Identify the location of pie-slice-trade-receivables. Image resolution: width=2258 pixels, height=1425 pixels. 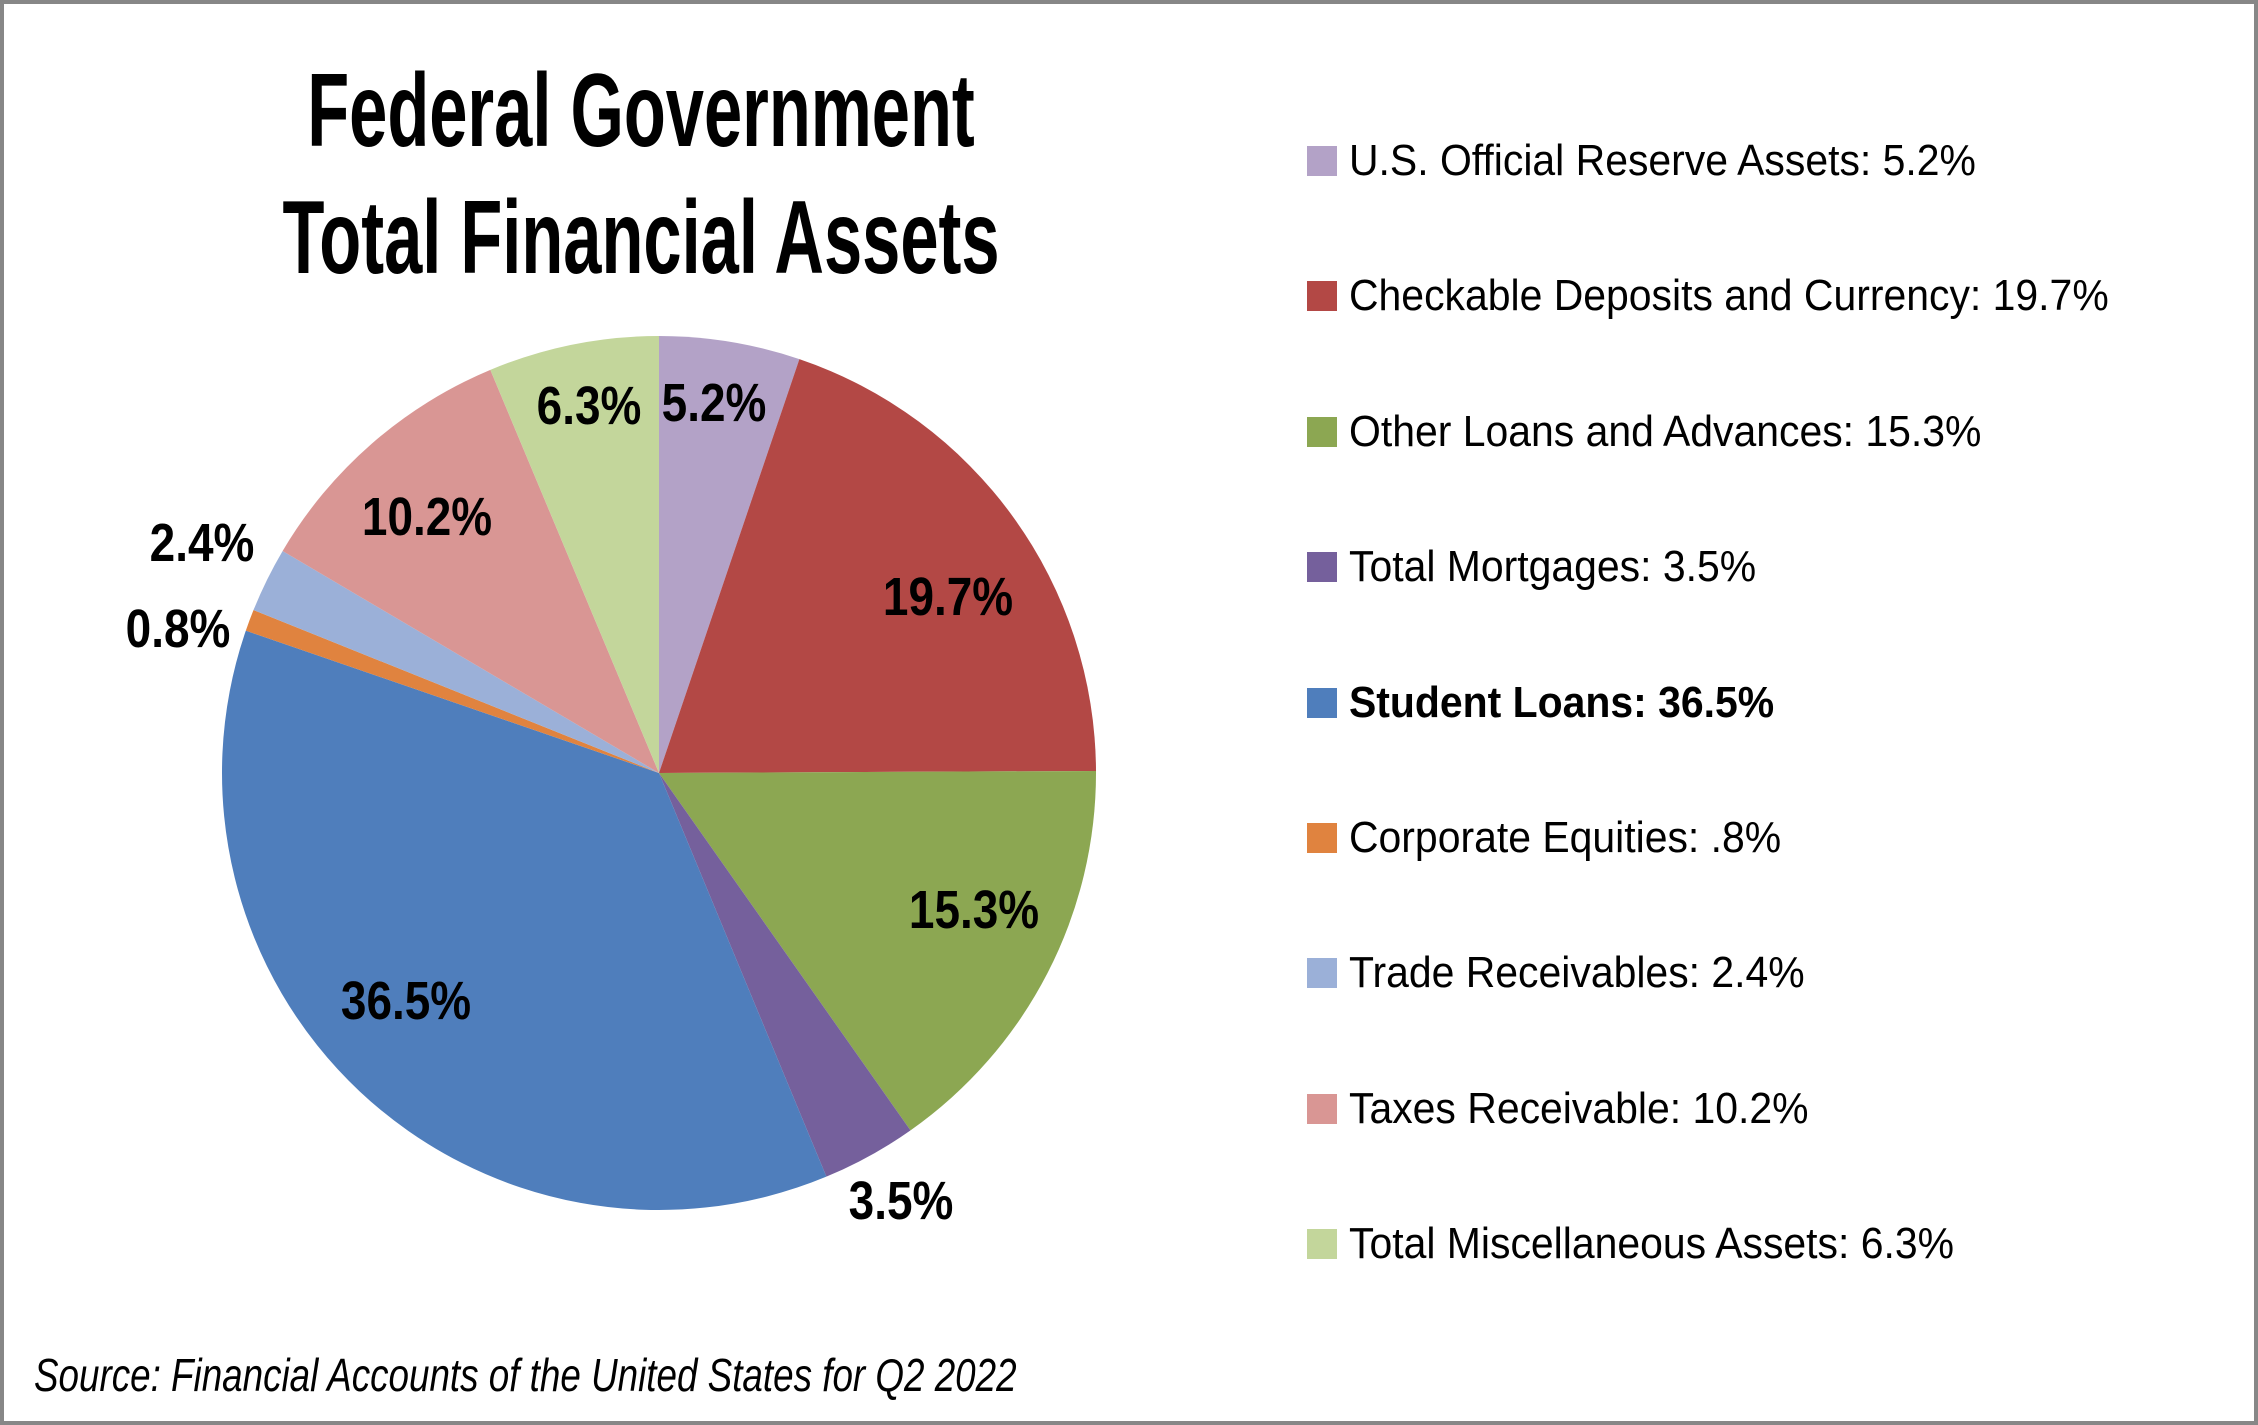
(456, 661).